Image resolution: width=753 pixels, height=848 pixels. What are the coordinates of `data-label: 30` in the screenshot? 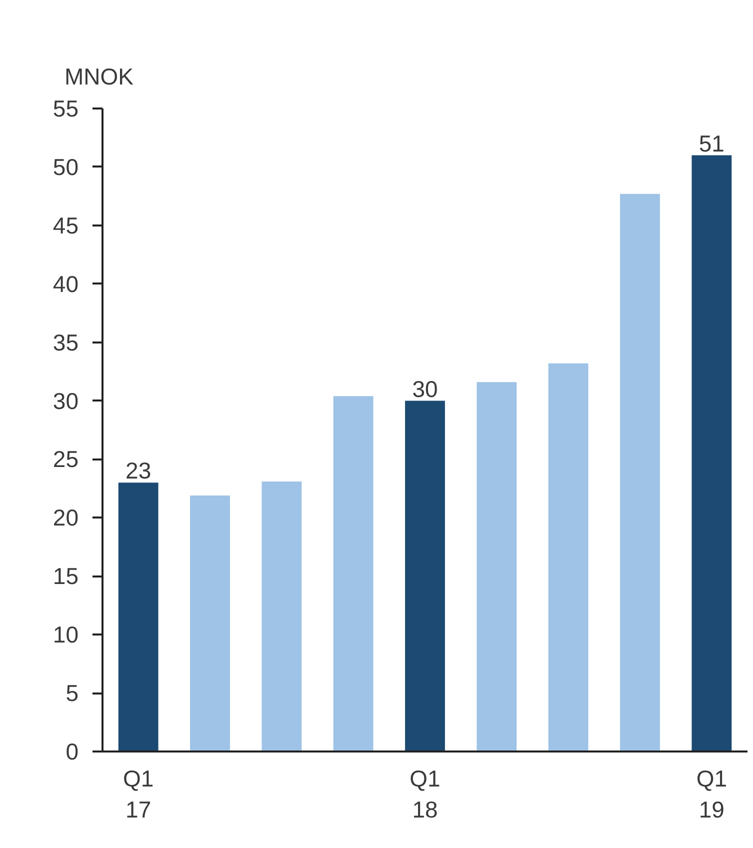 It's located at (425, 389).